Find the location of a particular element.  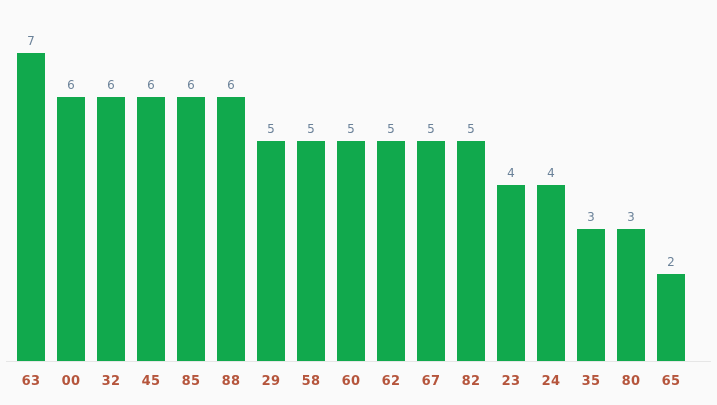

x-axis-tick-label: 63 is located at coordinates (31, 381).